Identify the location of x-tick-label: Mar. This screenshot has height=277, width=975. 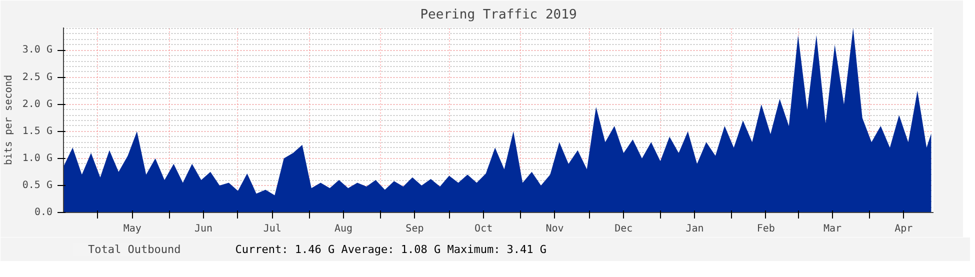
(832, 229).